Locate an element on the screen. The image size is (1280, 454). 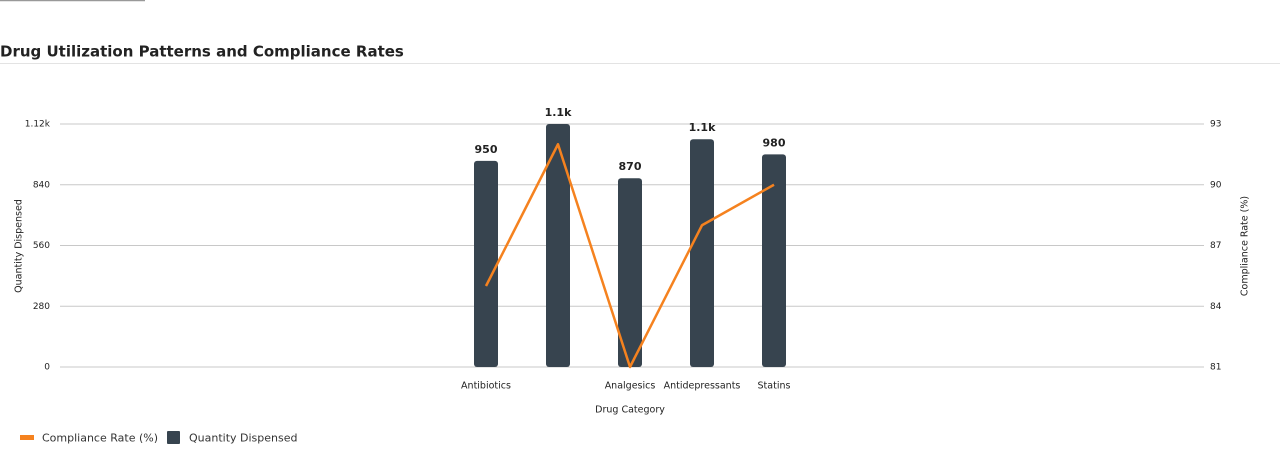
value-label: 870 is located at coordinates (630, 166).